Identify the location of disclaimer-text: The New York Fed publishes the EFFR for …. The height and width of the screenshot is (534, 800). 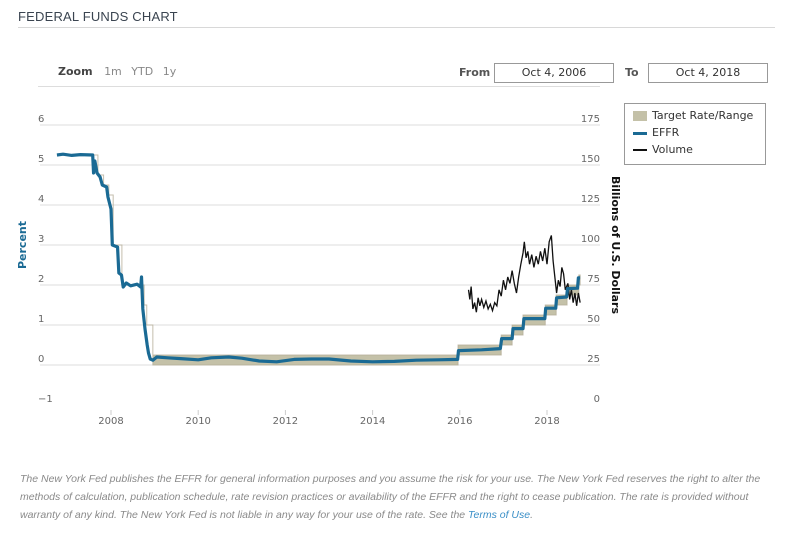
(390, 497).